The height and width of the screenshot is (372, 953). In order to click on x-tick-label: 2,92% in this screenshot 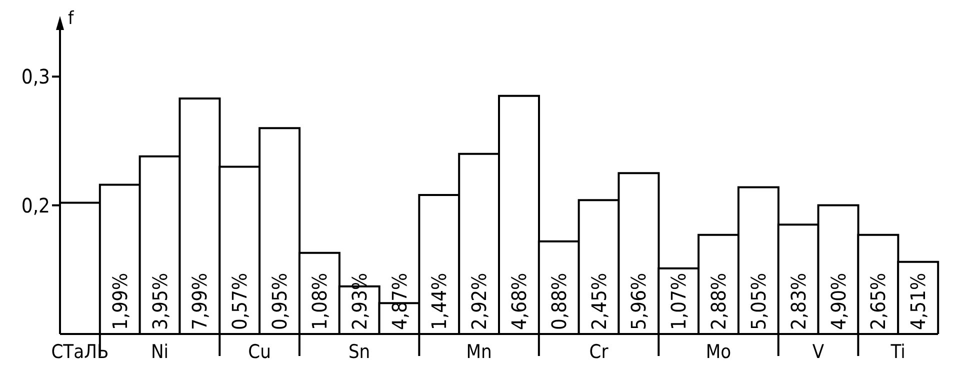, I will do `click(479, 301)`.